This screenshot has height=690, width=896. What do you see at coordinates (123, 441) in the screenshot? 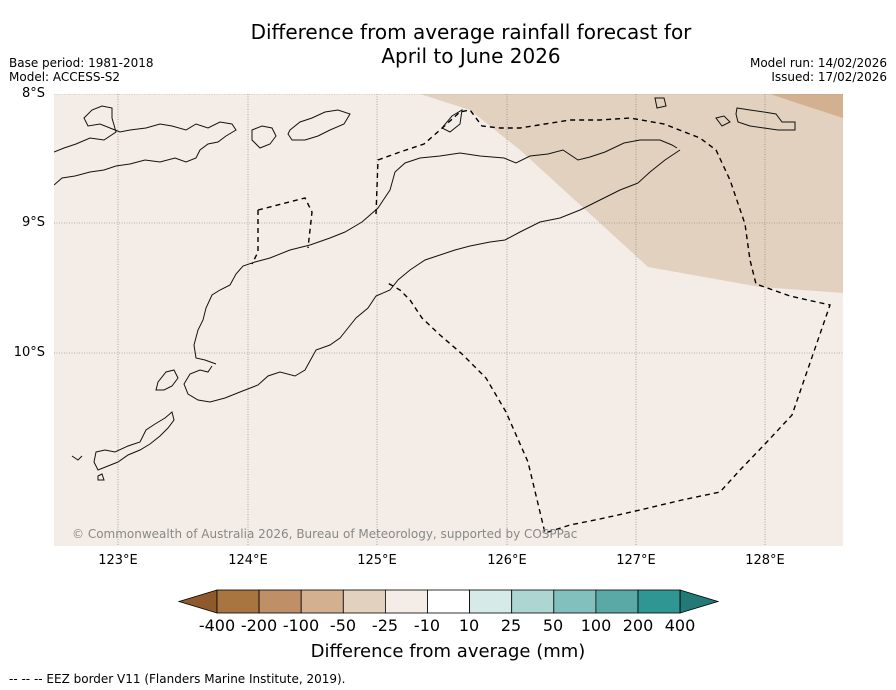
I see `rote-island` at bounding box center [123, 441].